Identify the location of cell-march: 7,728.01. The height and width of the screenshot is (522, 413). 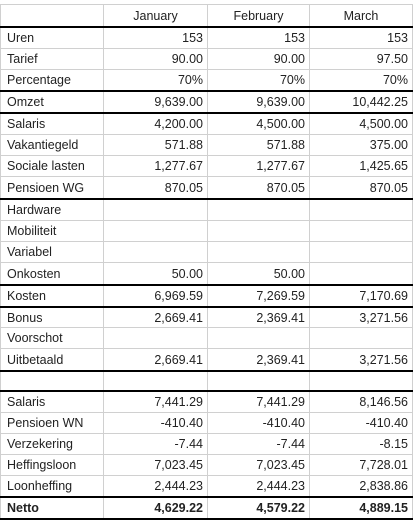
(361, 465).